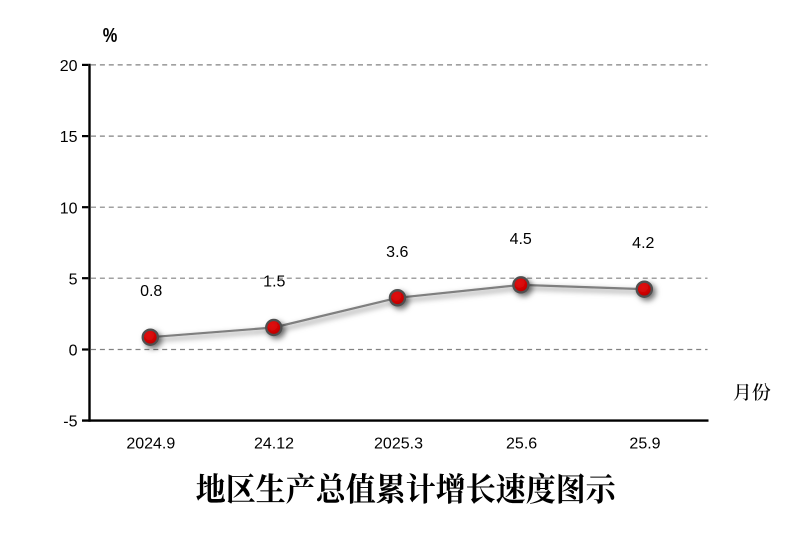 The width and height of the screenshot is (791, 533). What do you see at coordinates (150, 444) in the screenshot?
I see `svg-text: 2024.9` at bounding box center [150, 444].